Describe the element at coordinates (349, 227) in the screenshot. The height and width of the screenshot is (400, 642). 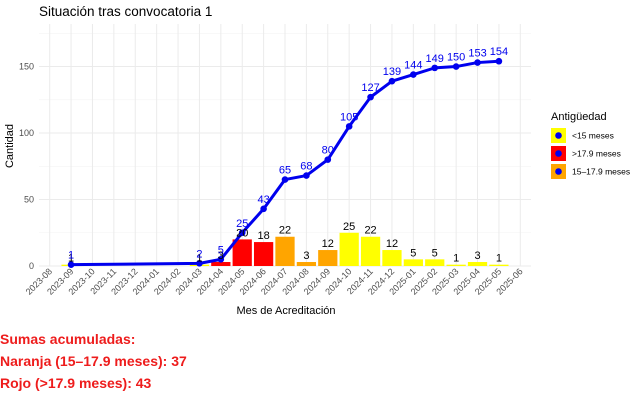
I see `bar-value-label: 25` at that location.